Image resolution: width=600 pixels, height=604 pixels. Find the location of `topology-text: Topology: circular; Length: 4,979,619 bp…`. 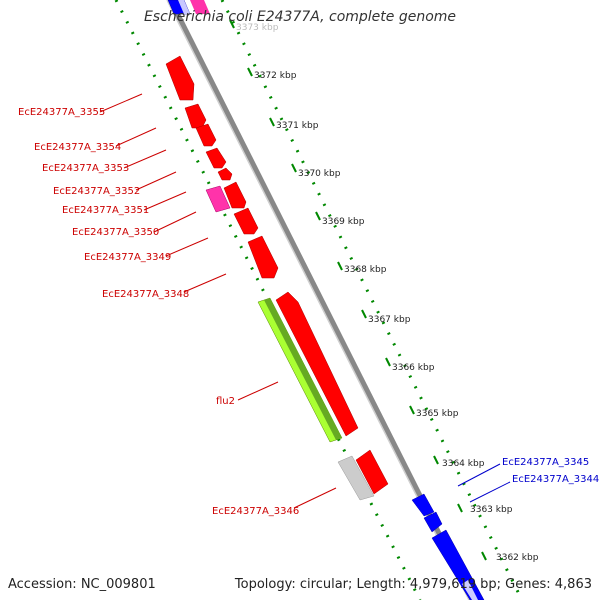

topology-text: Topology: circular; Length: 4,979,619 bp… is located at coordinates (413, 584).